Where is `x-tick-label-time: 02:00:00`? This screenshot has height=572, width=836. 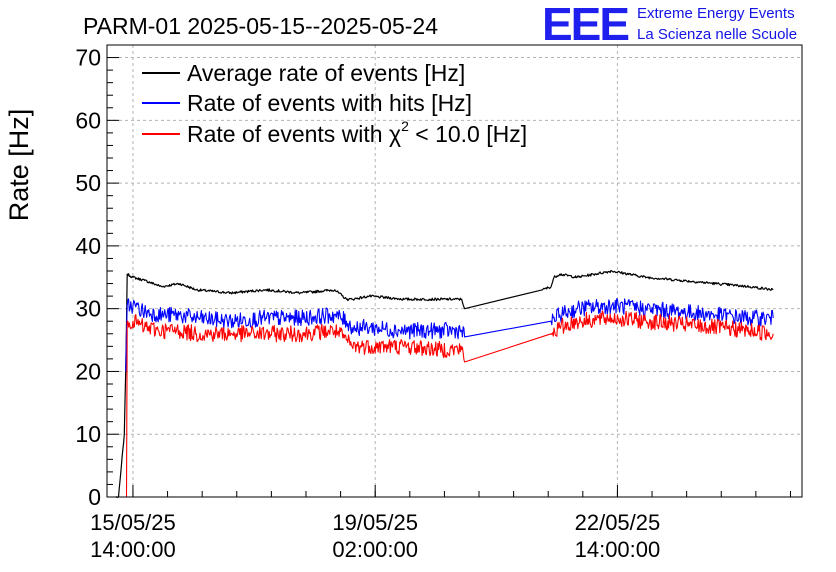
x-tick-label-time: 02:00:00 is located at coordinates (375, 549).